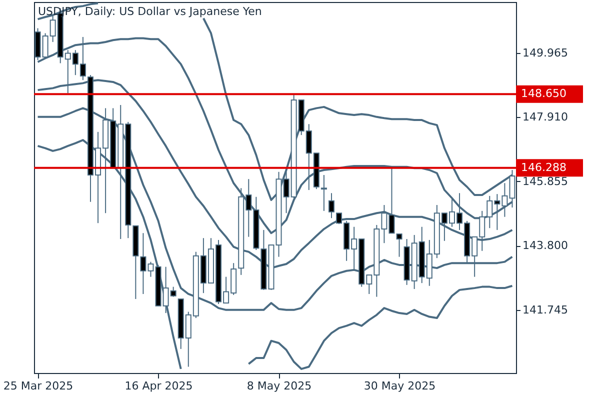 This screenshot has width=600, height=400. What do you see at coordinates (545, 53) in the screenshot?
I see `y-tick-label: 149.965` at bounding box center [545, 53].